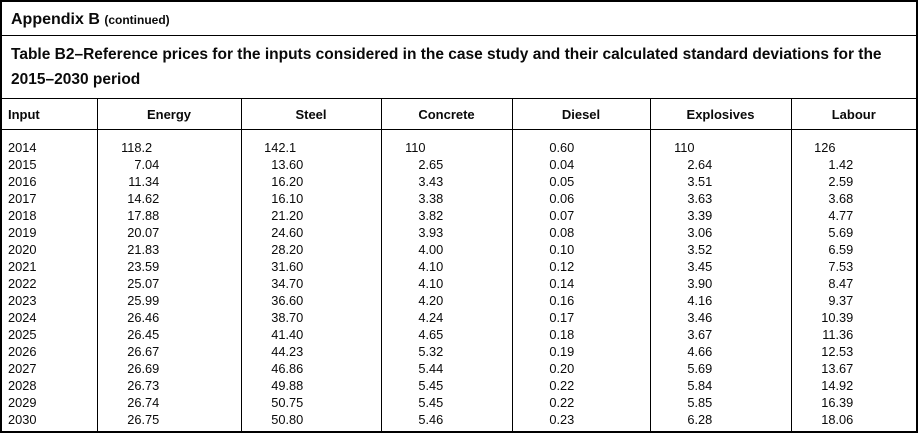  Describe the element at coordinates (22, 419) in the screenshot. I see `year-cell: 2030` at that location.